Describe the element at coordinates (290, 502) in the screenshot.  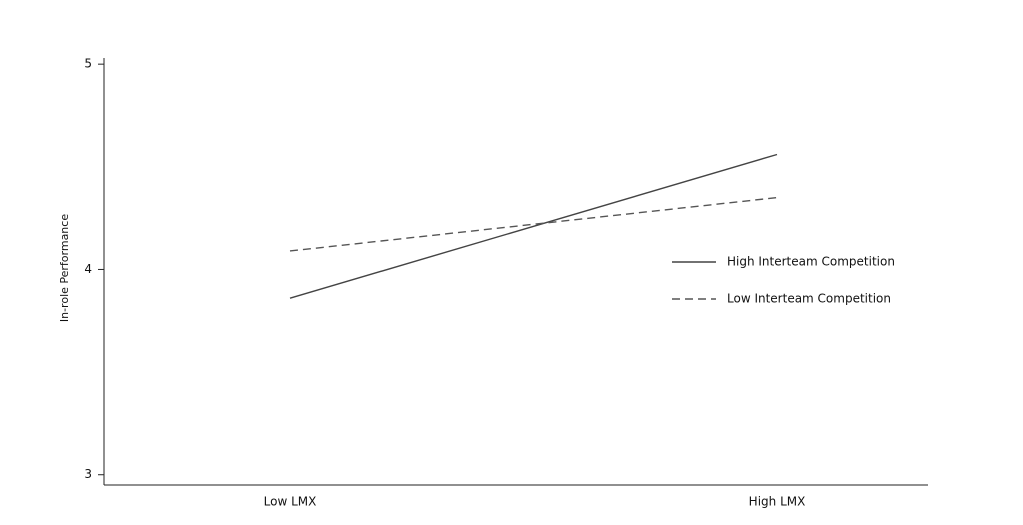
I see `x-tick-label: Low LMX` at that location.